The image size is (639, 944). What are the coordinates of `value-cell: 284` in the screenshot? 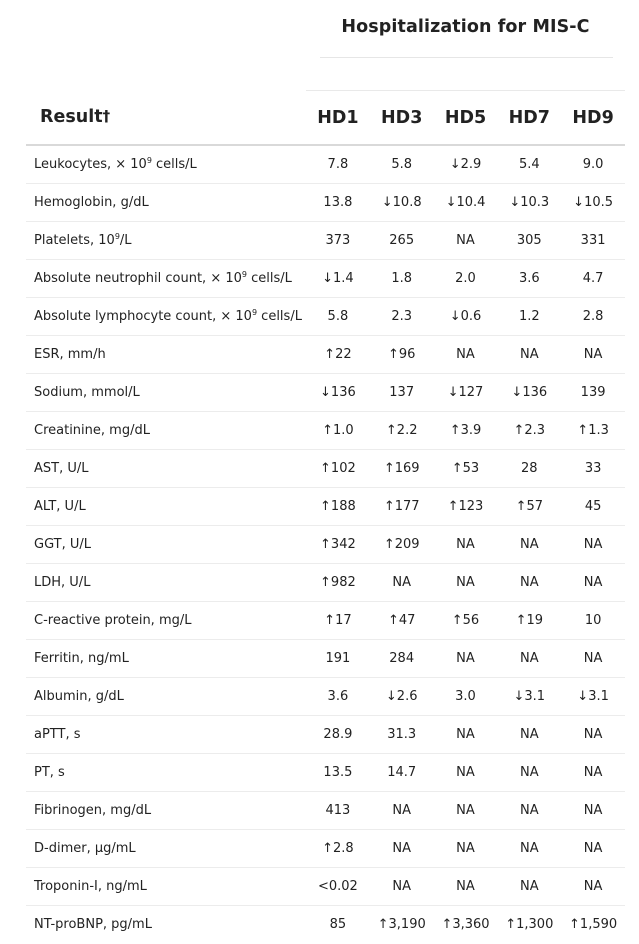 It's located at (401, 658).